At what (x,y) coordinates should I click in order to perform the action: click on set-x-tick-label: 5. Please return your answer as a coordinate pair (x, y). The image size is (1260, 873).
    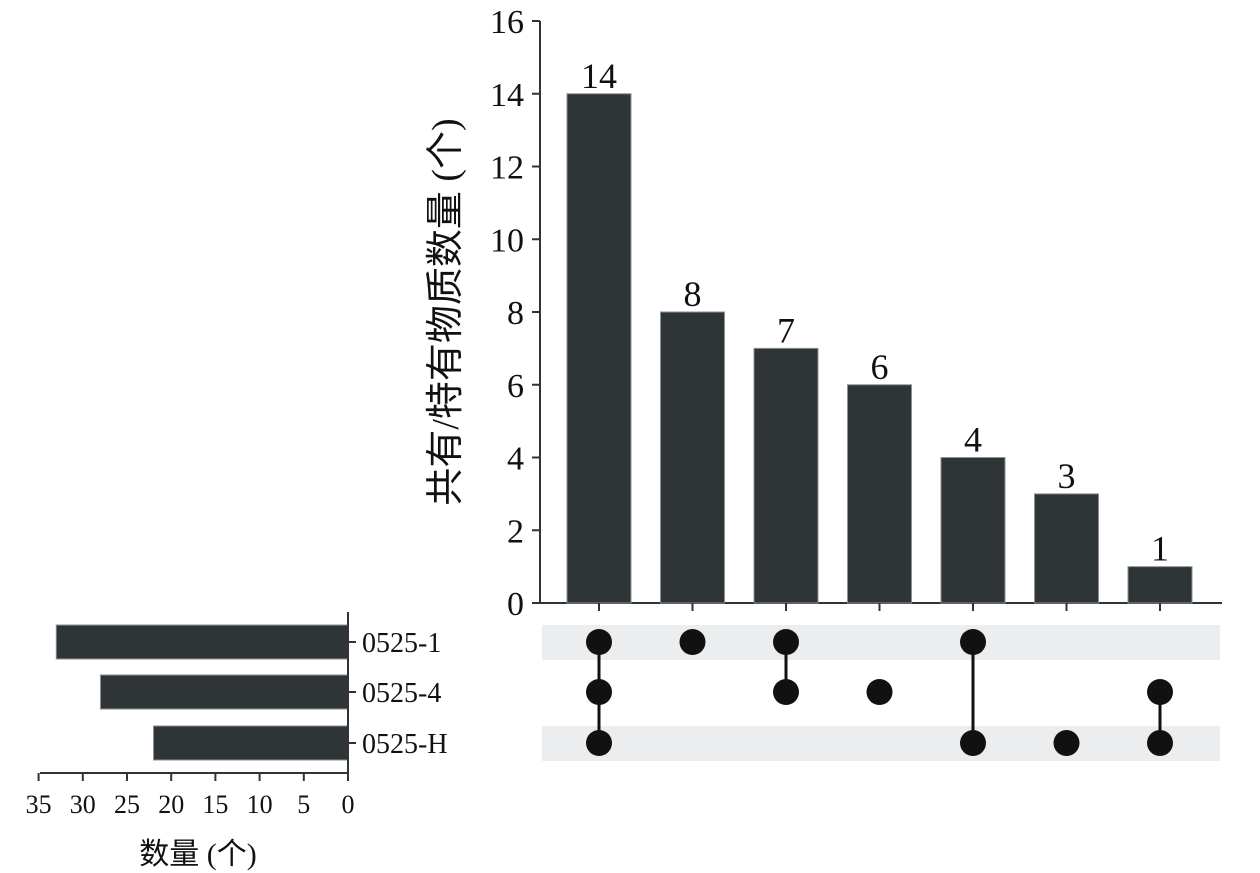
    Looking at the image, I should click on (303, 804).